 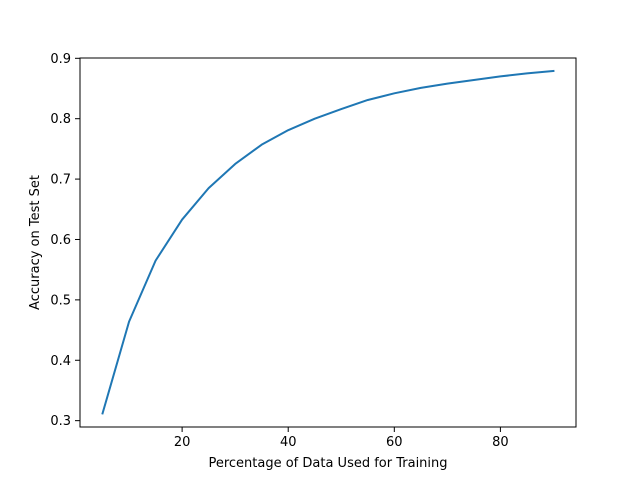 I want to click on x-tick-label: 80, so click(x=500, y=442).